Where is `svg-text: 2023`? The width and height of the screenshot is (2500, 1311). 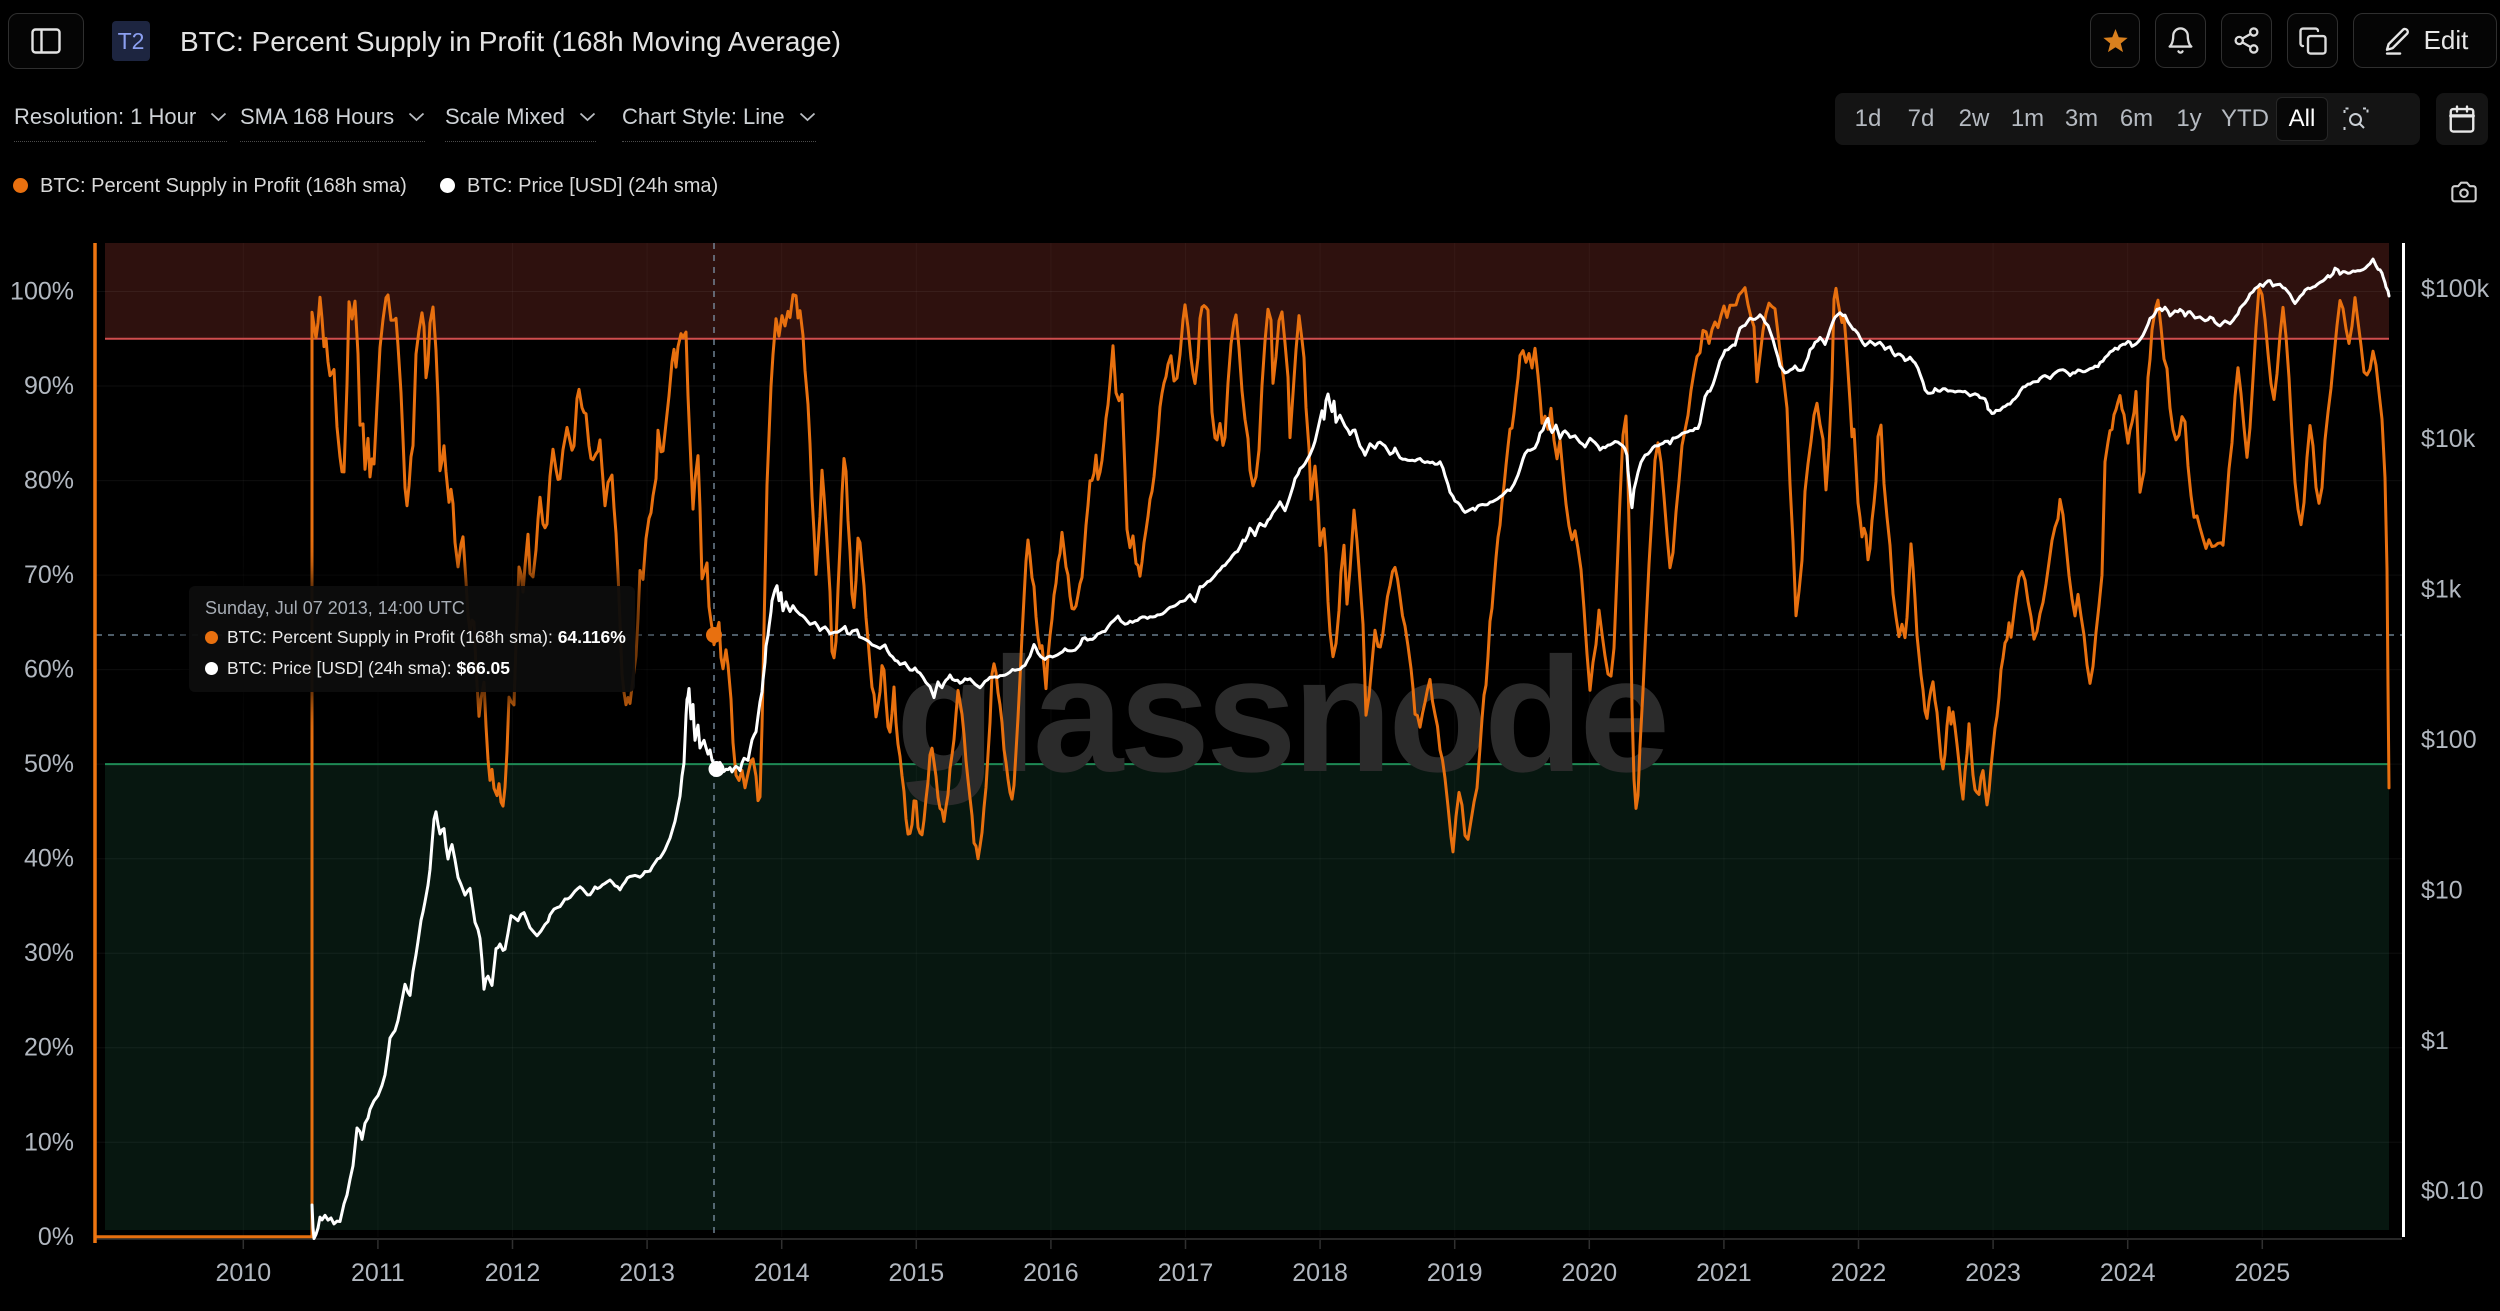 svg-text: 2023 is located at coordinates (1993, 1273).